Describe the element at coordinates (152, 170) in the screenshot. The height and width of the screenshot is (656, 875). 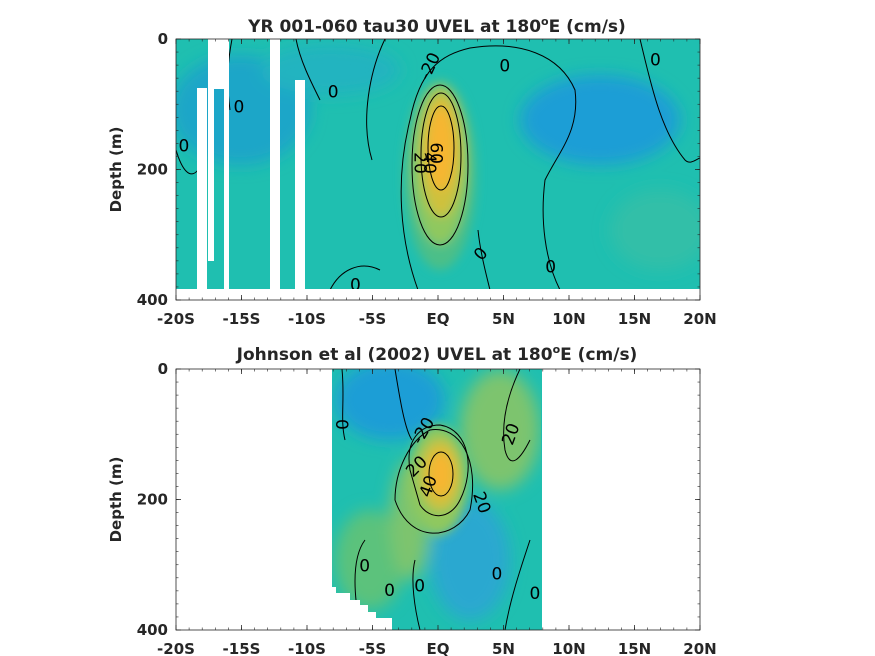
I see `y-tick-label-top: 200` at that location.